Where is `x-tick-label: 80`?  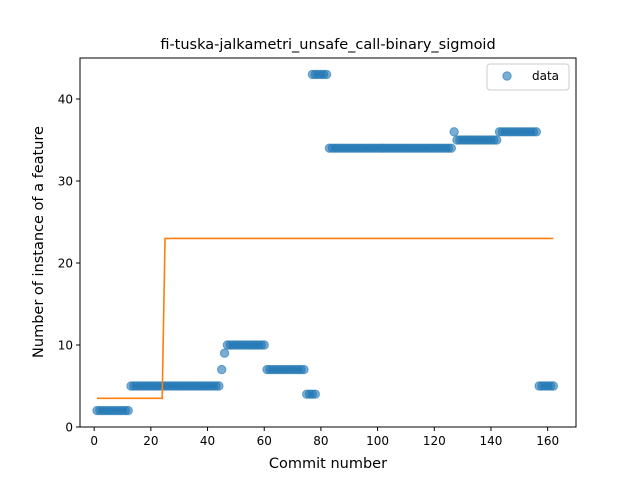 x-tick-label: 80 is located at coordinates (320, 441).